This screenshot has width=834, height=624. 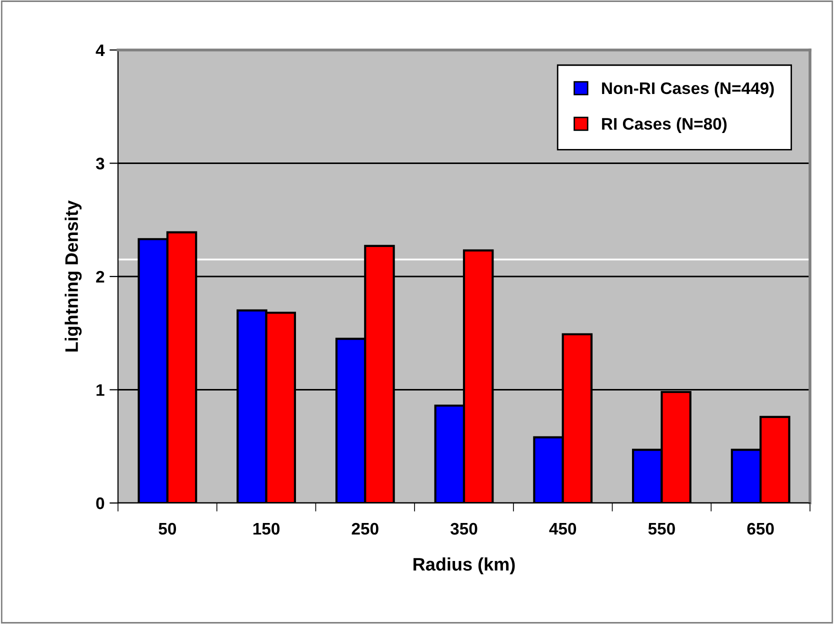 I want to click on x-axis-title: Radius (km), so click(x=464, y=565).